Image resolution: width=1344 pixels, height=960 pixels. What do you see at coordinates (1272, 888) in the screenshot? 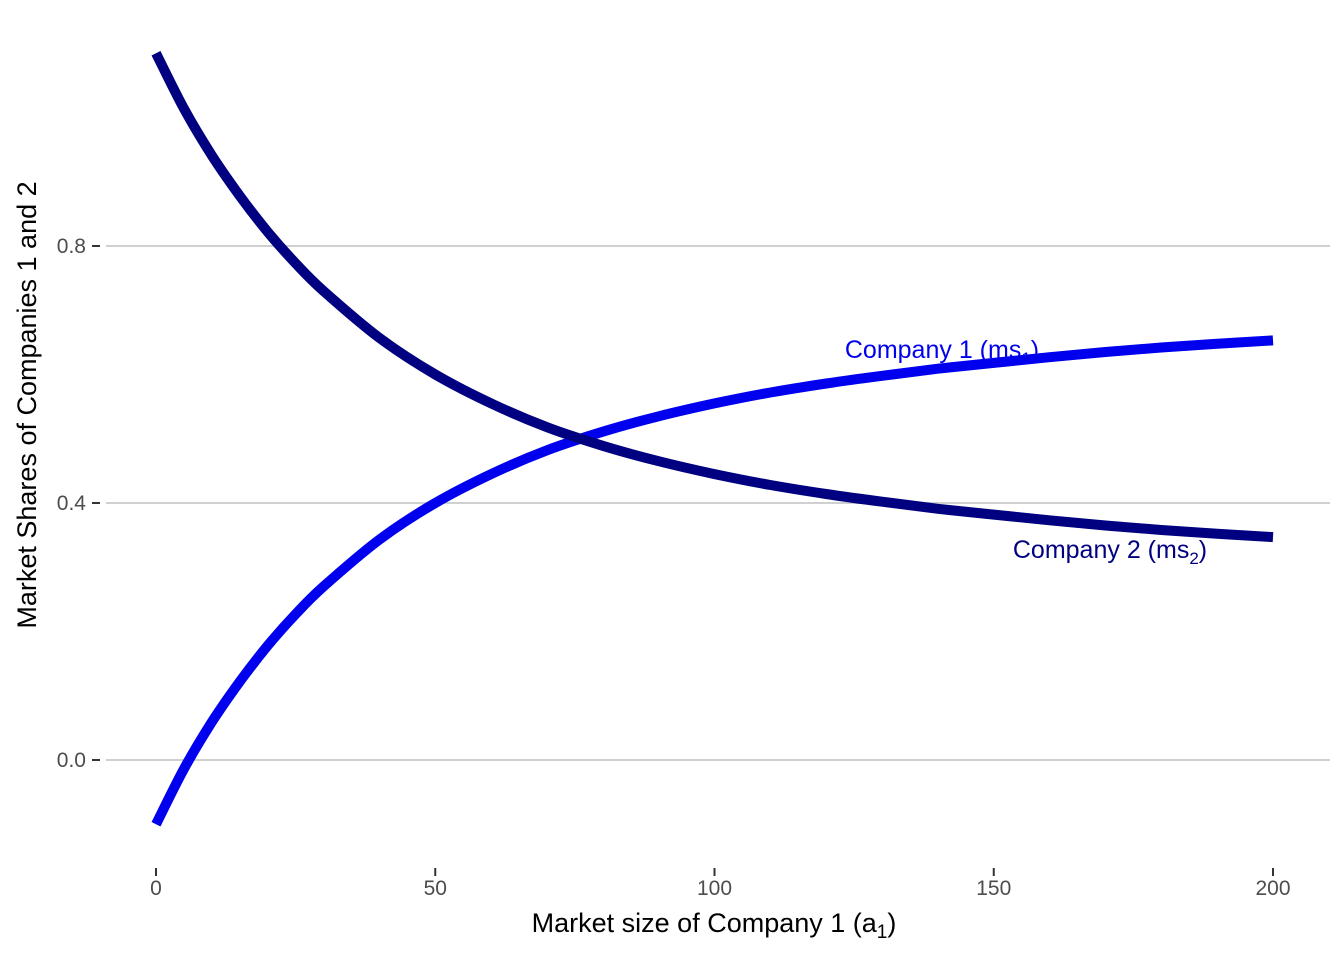
I see `x-tick-label: 200` at bounding box center [1272, 888].